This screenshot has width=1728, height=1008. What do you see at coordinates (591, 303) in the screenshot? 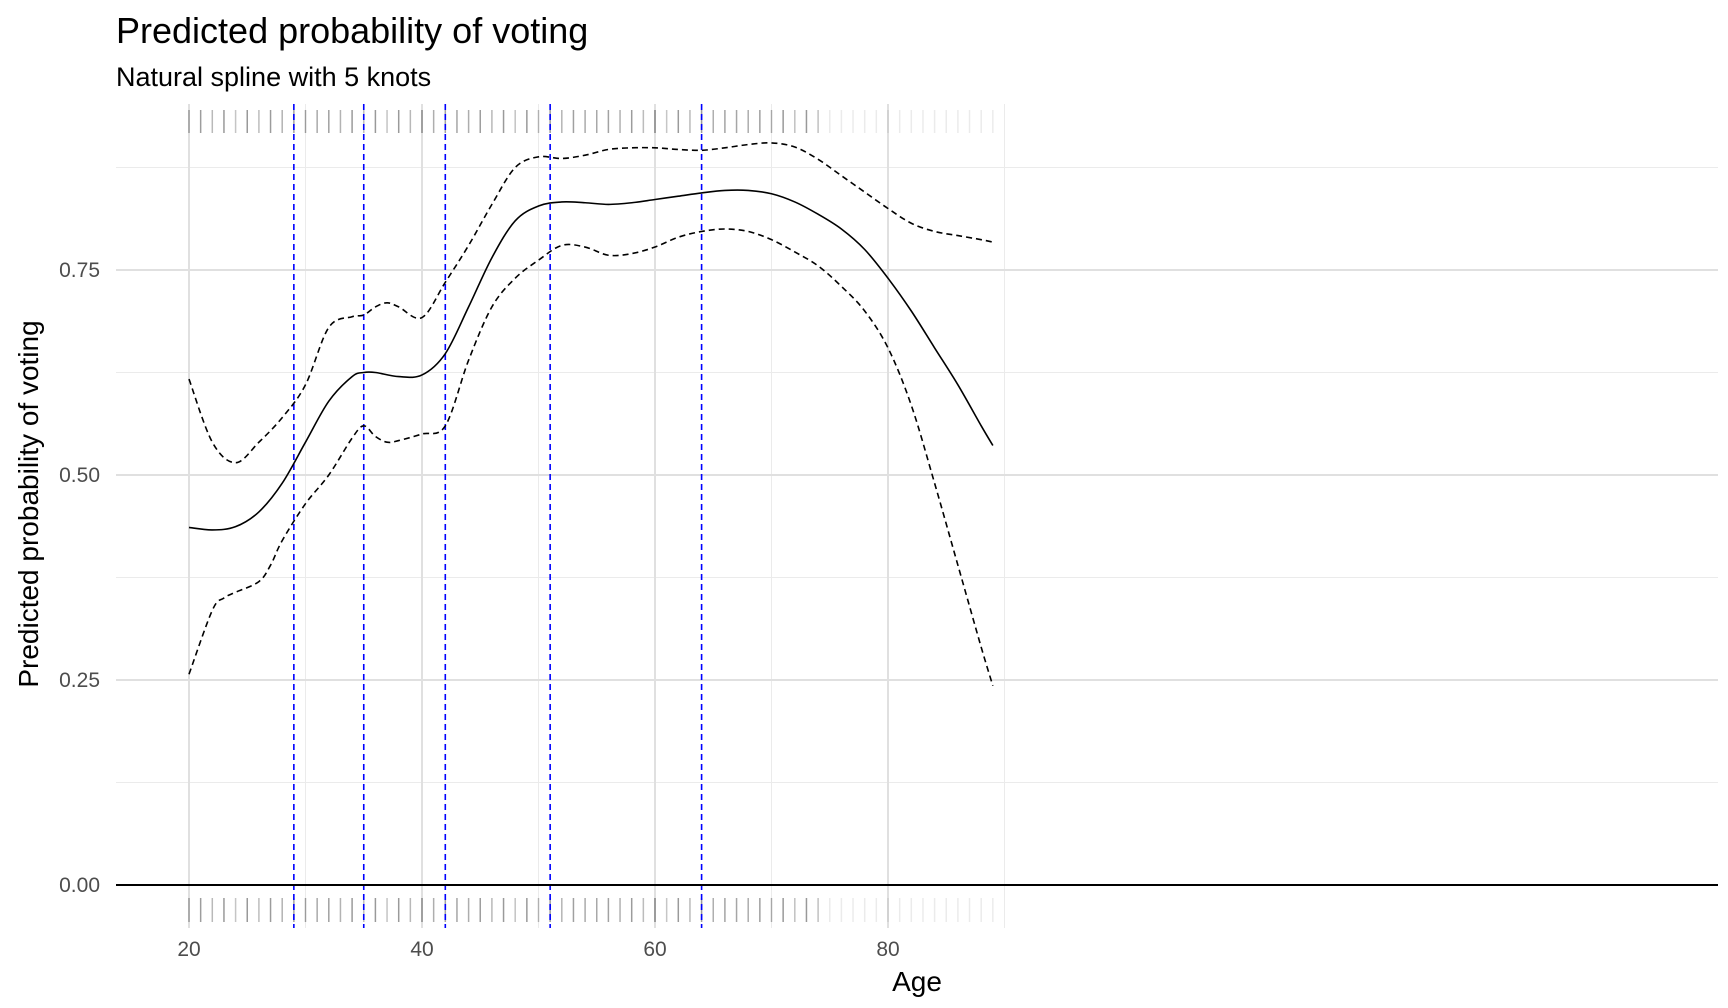
I see `series-line-upper-bound` at bounding box center [591, 303].